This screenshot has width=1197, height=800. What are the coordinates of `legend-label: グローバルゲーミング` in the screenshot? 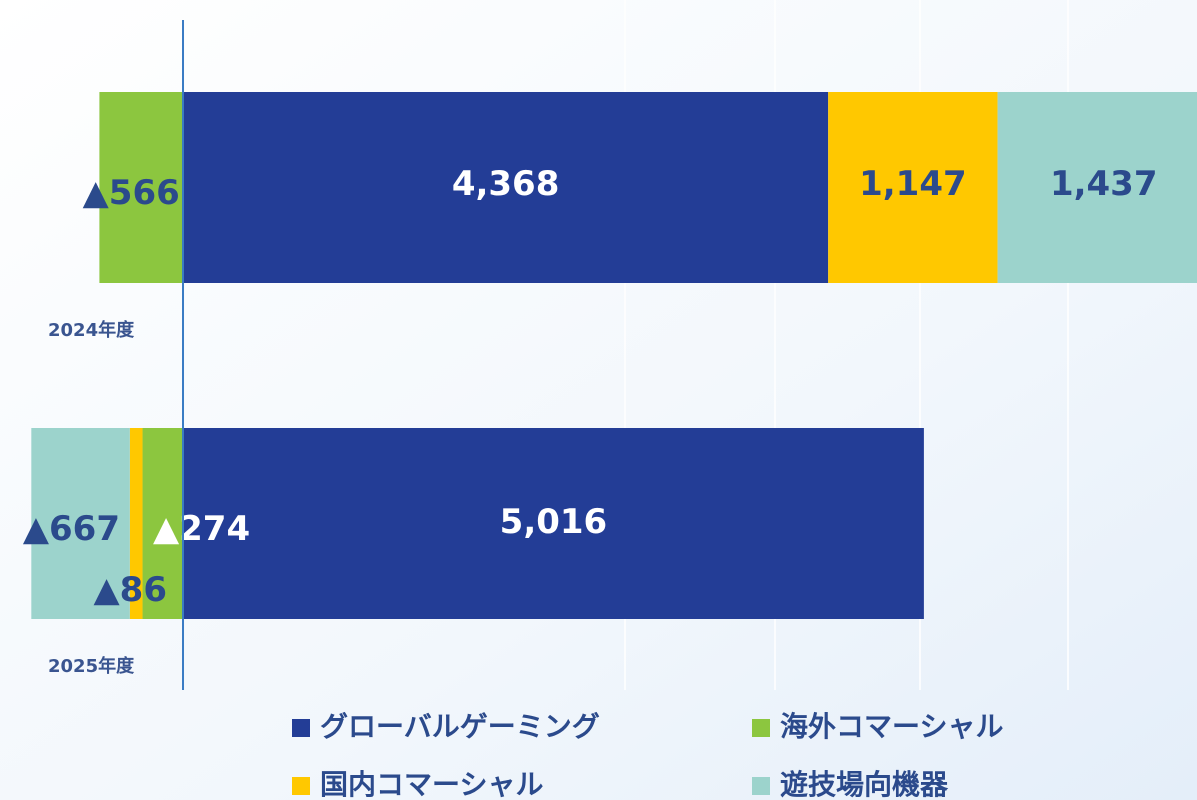 It's located at (460, 726).